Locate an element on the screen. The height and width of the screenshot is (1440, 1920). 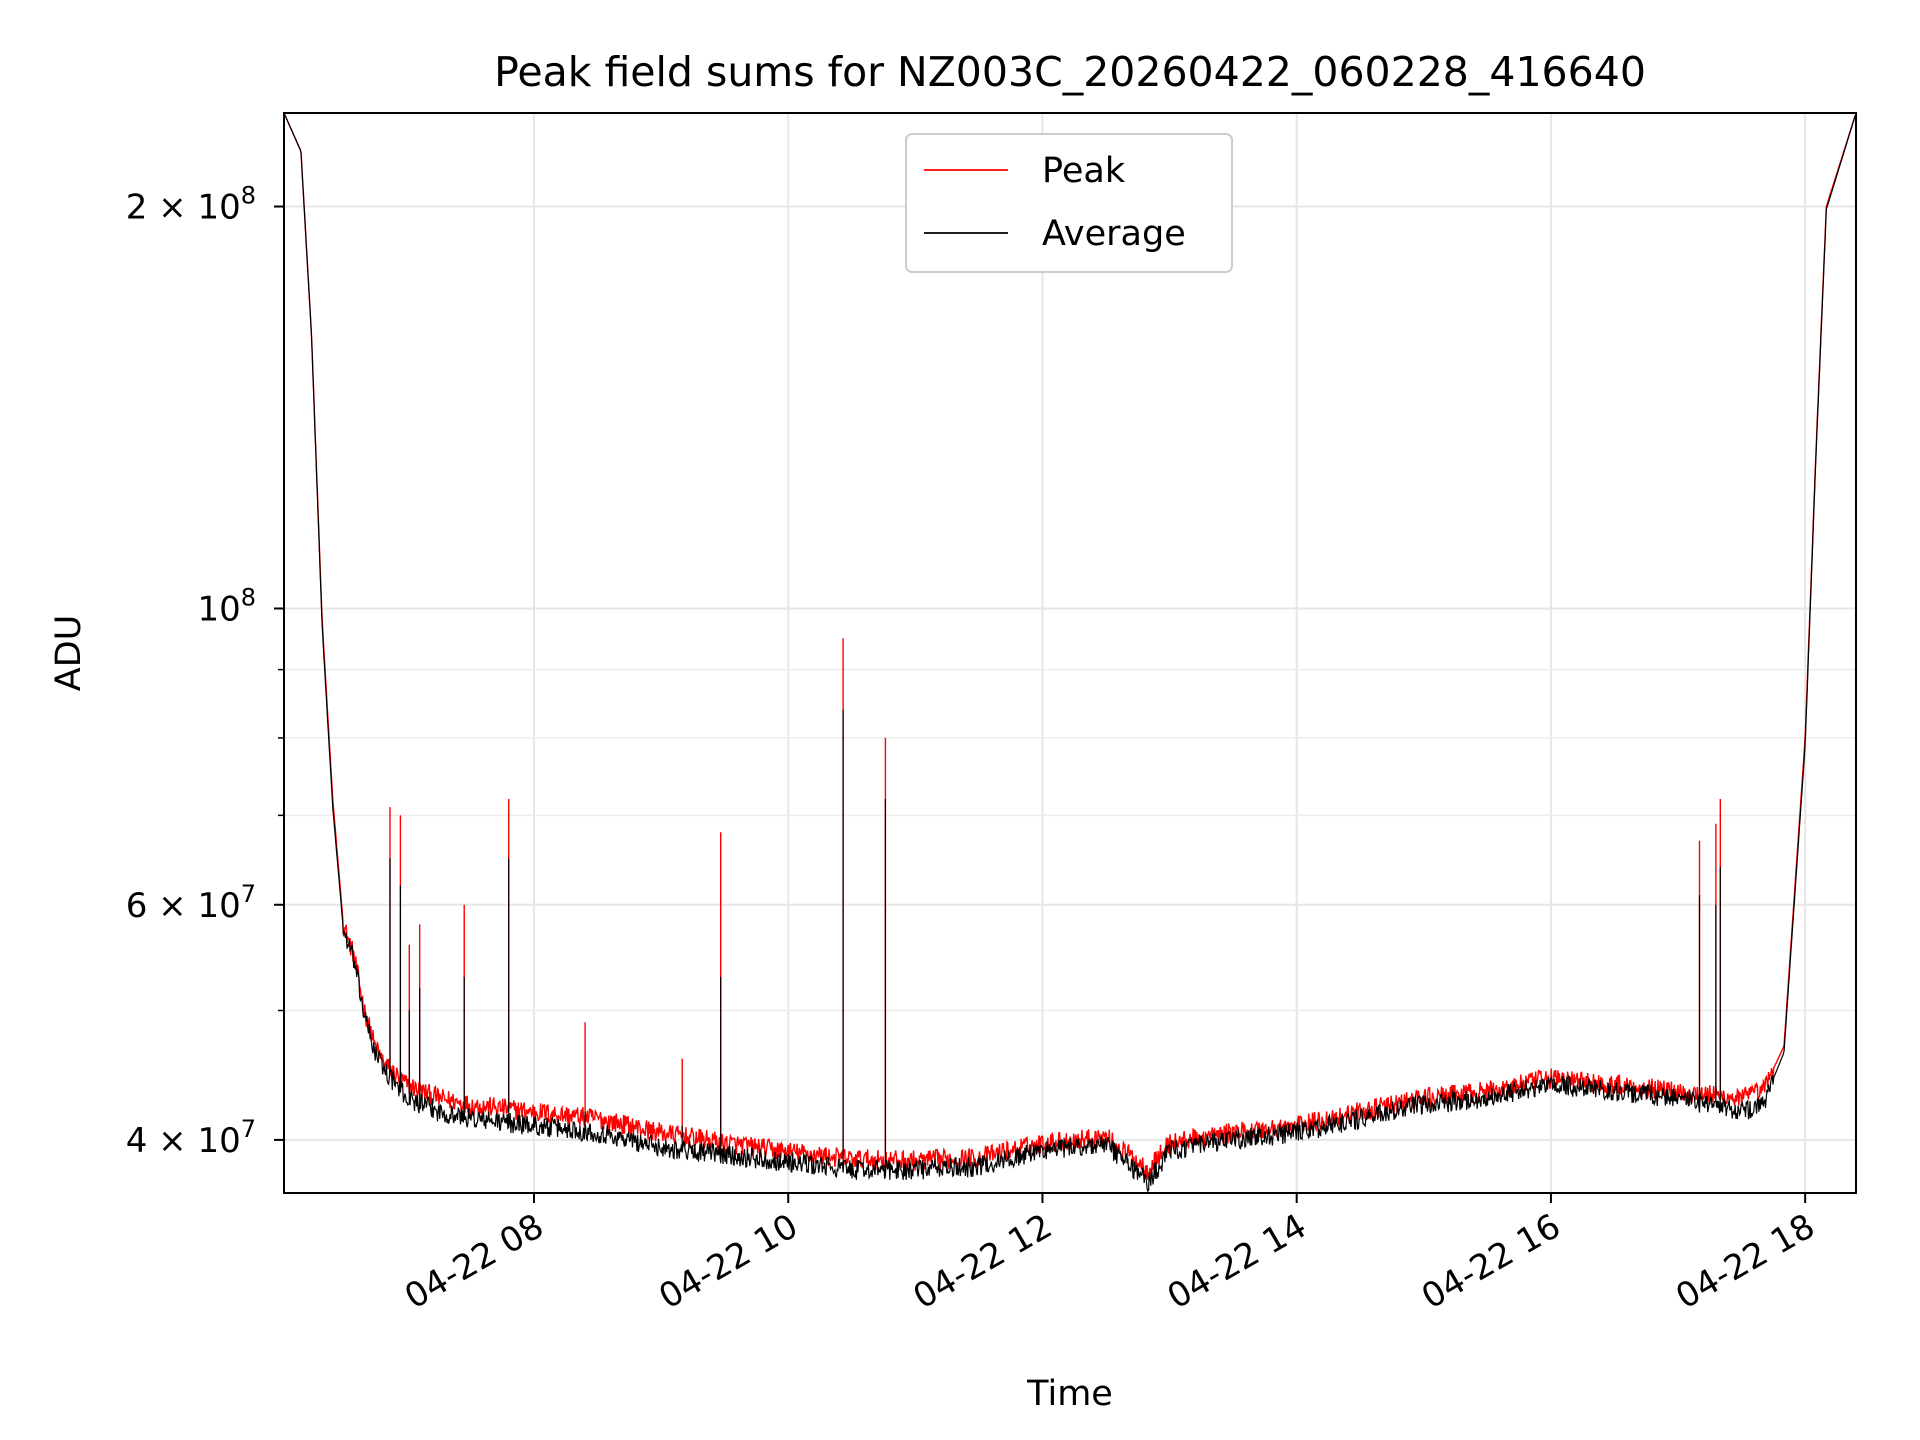
y-tick-label: 2 × 108 is located at coordinates (191, 205).